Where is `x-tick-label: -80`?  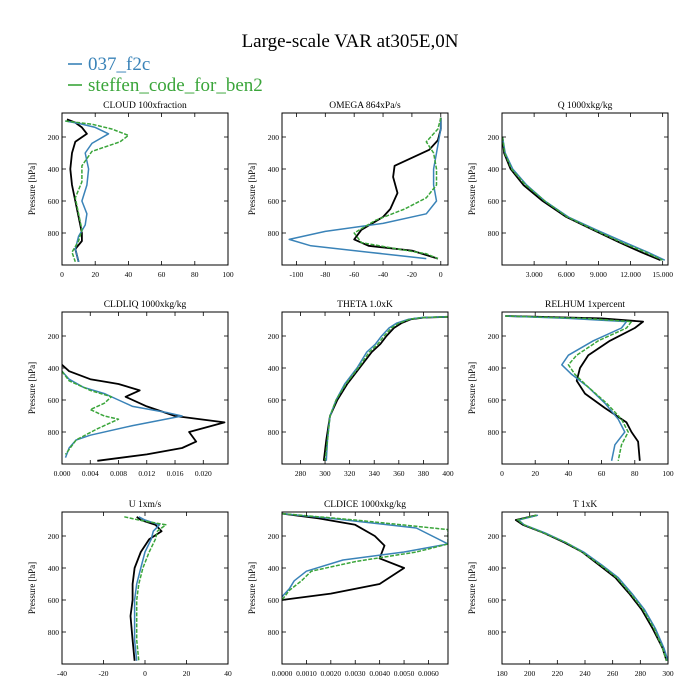
x-tick-label: -80 is located at coordinates (325, 274).